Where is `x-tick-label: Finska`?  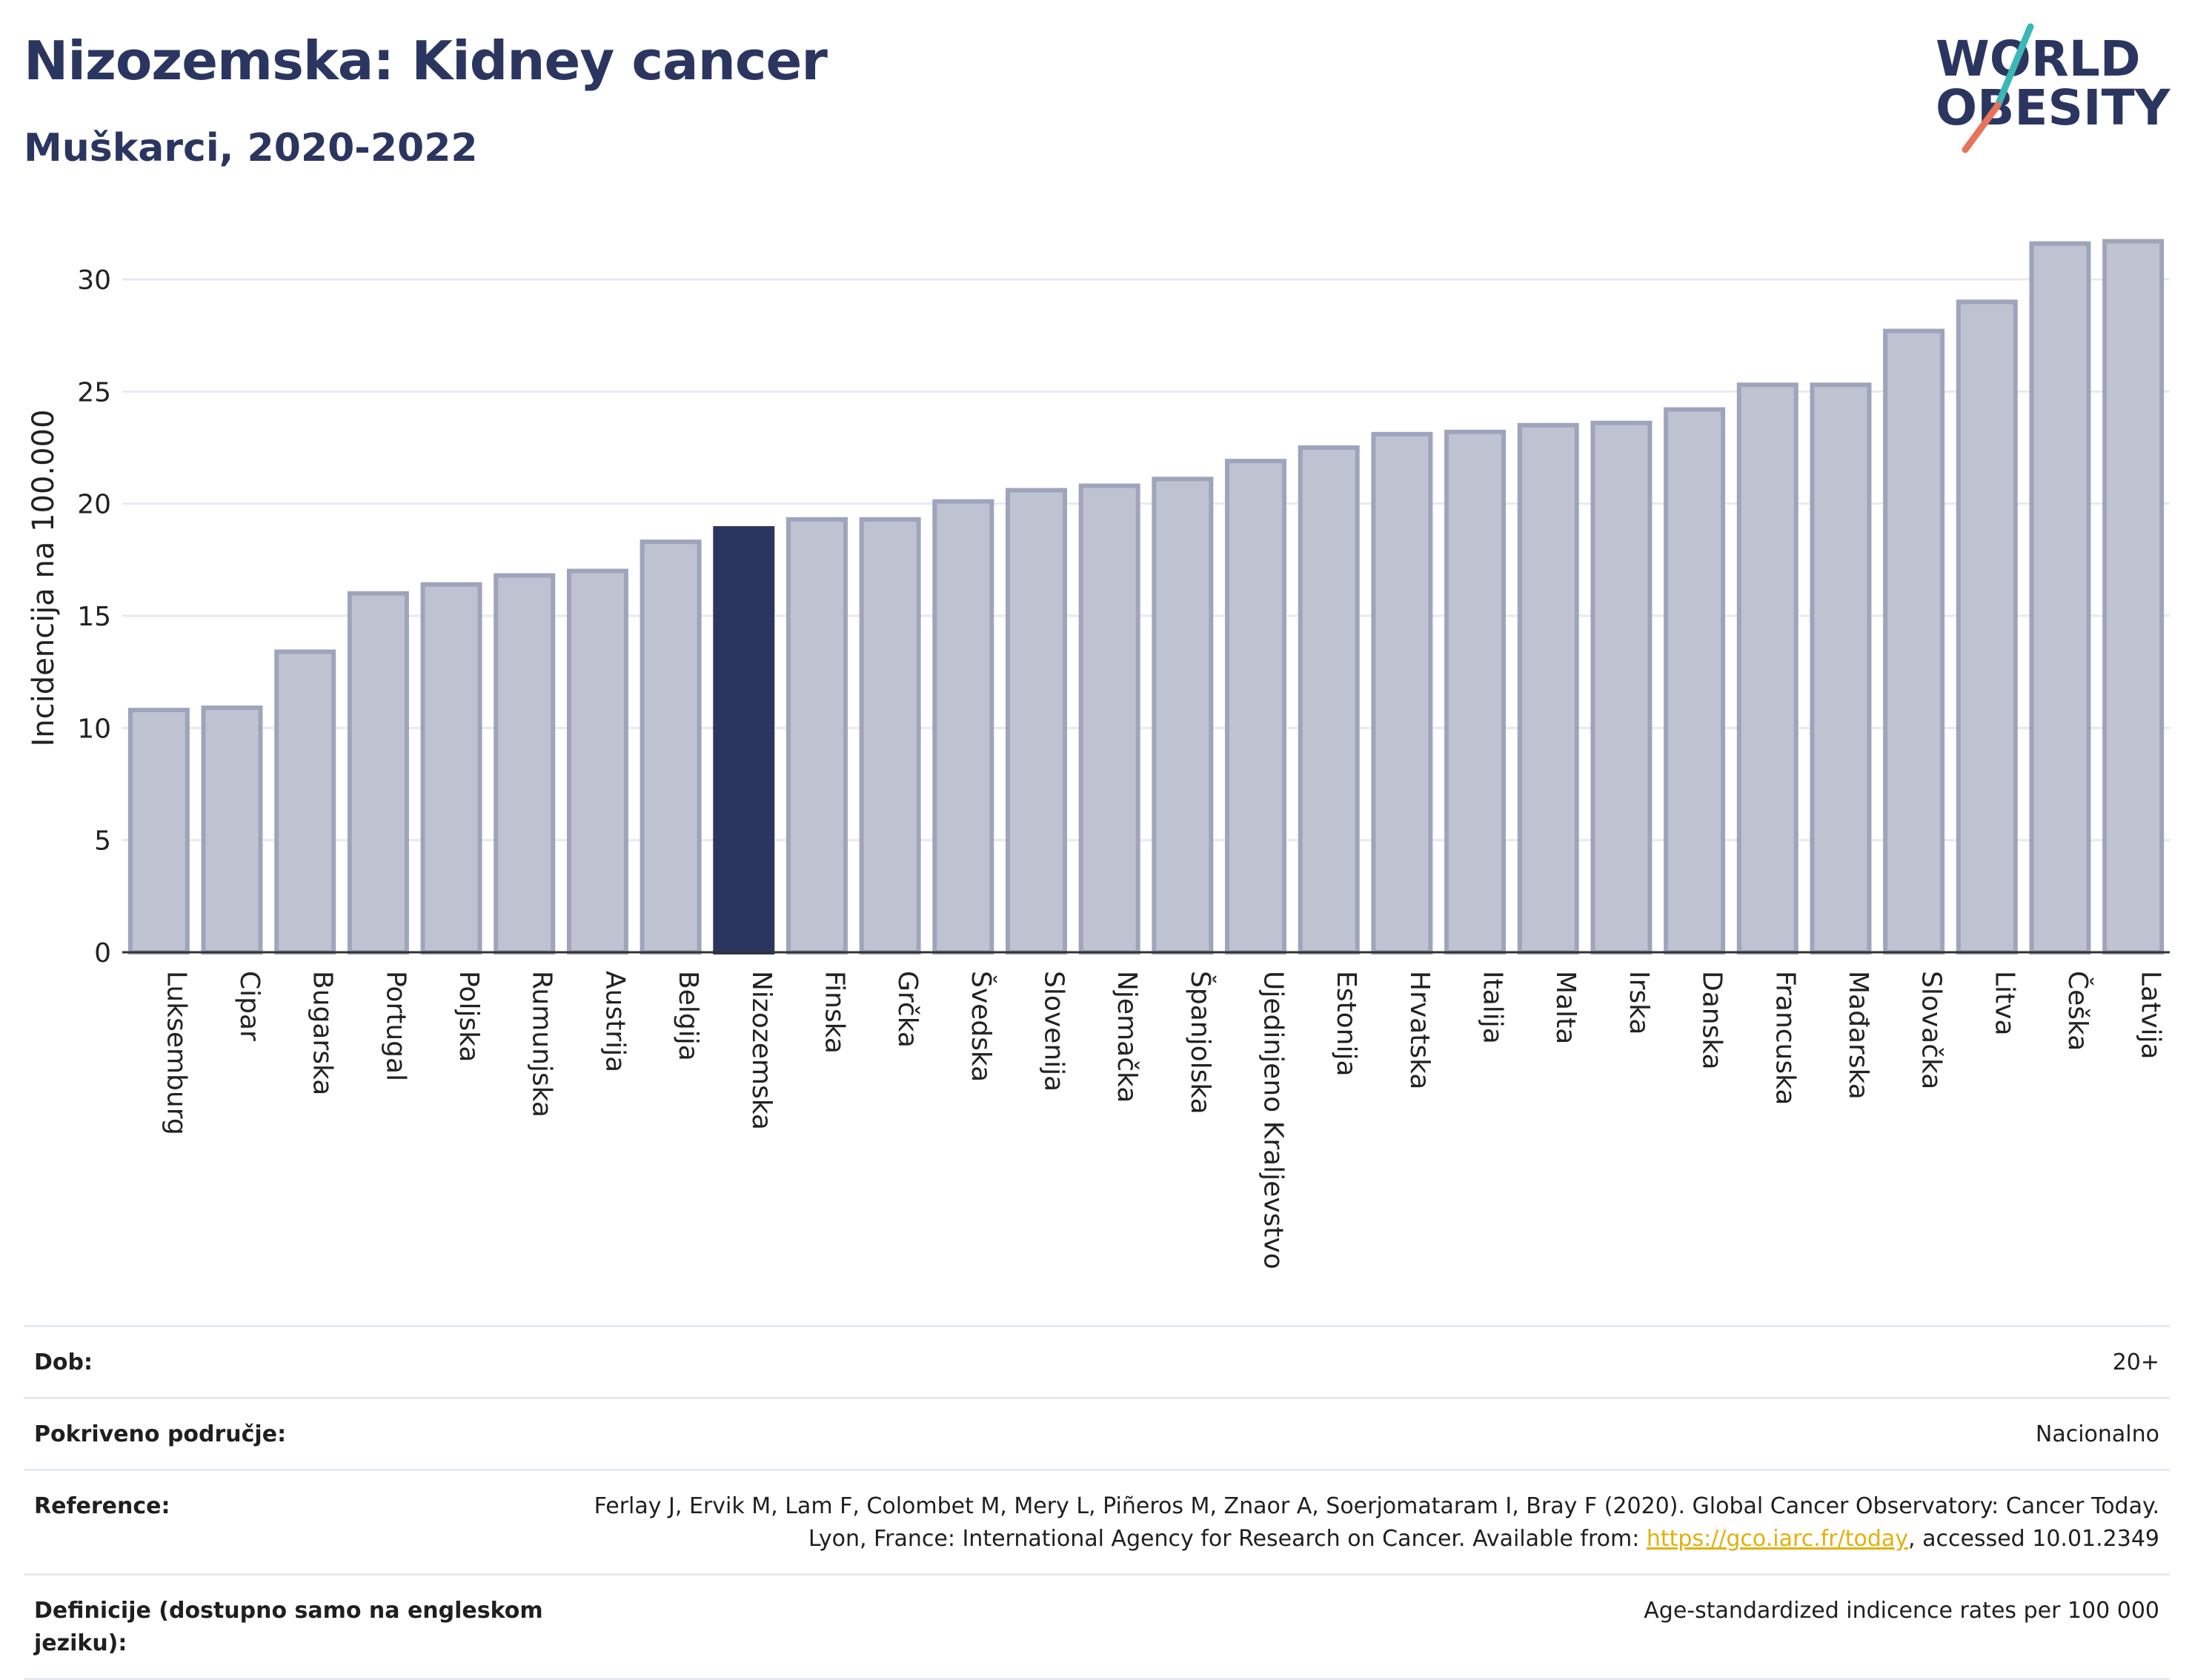 x-tick-label: Finska is located at coordinates (834, 1013).